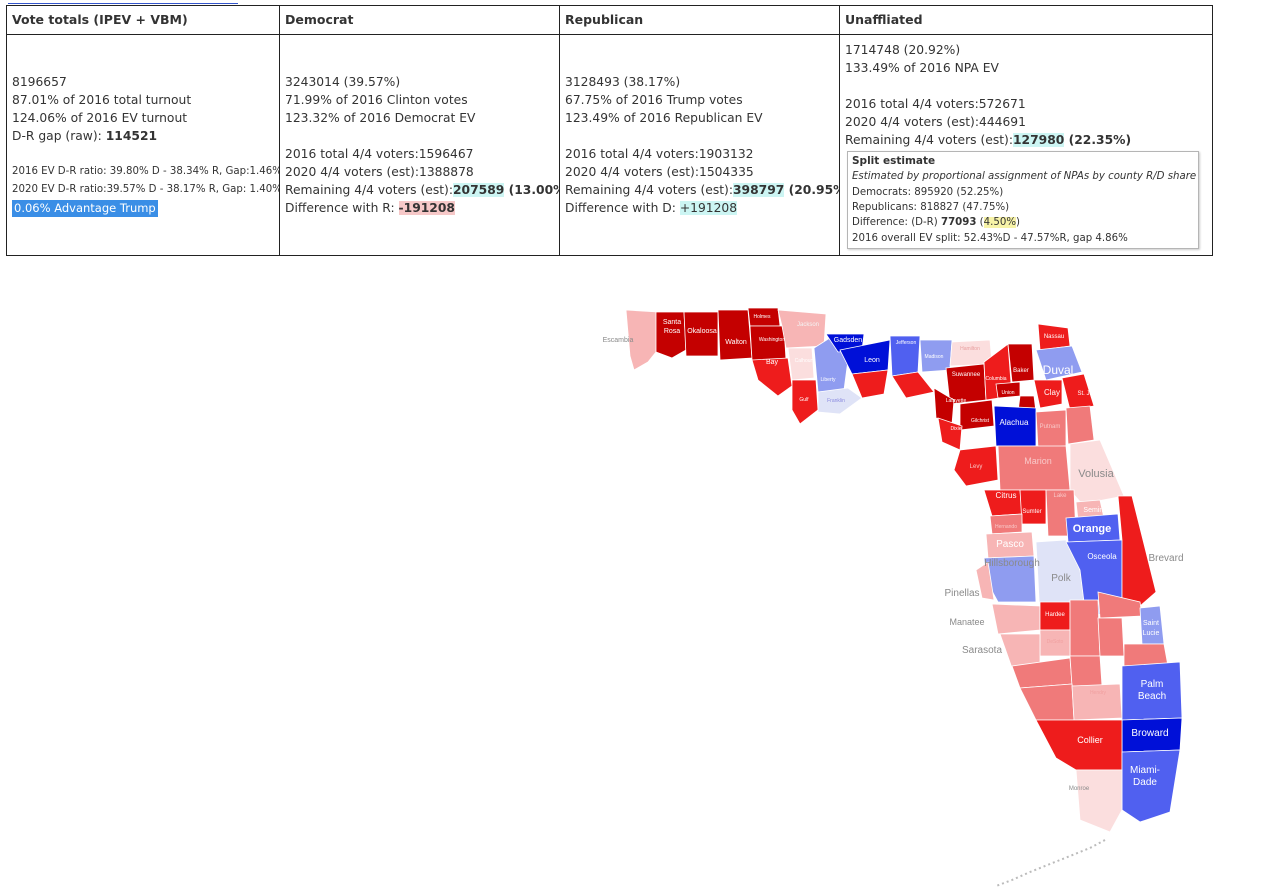 The width and height of the screenshot is (1265, 894). I want to click on rep-difference: Difference with D: +191208, so click(699, 208).